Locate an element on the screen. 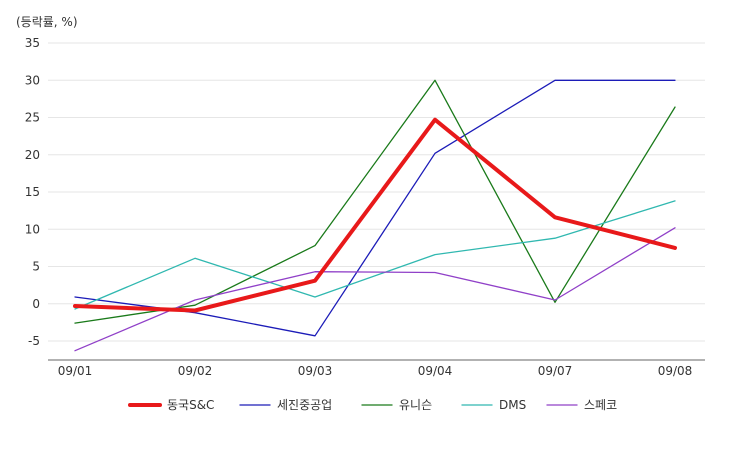 This screenshot has height=450, width=750. x-tick-labels: 09/01 09/02 09/03 09/04 09/07 09/08 is located at coordinates (375, 371).